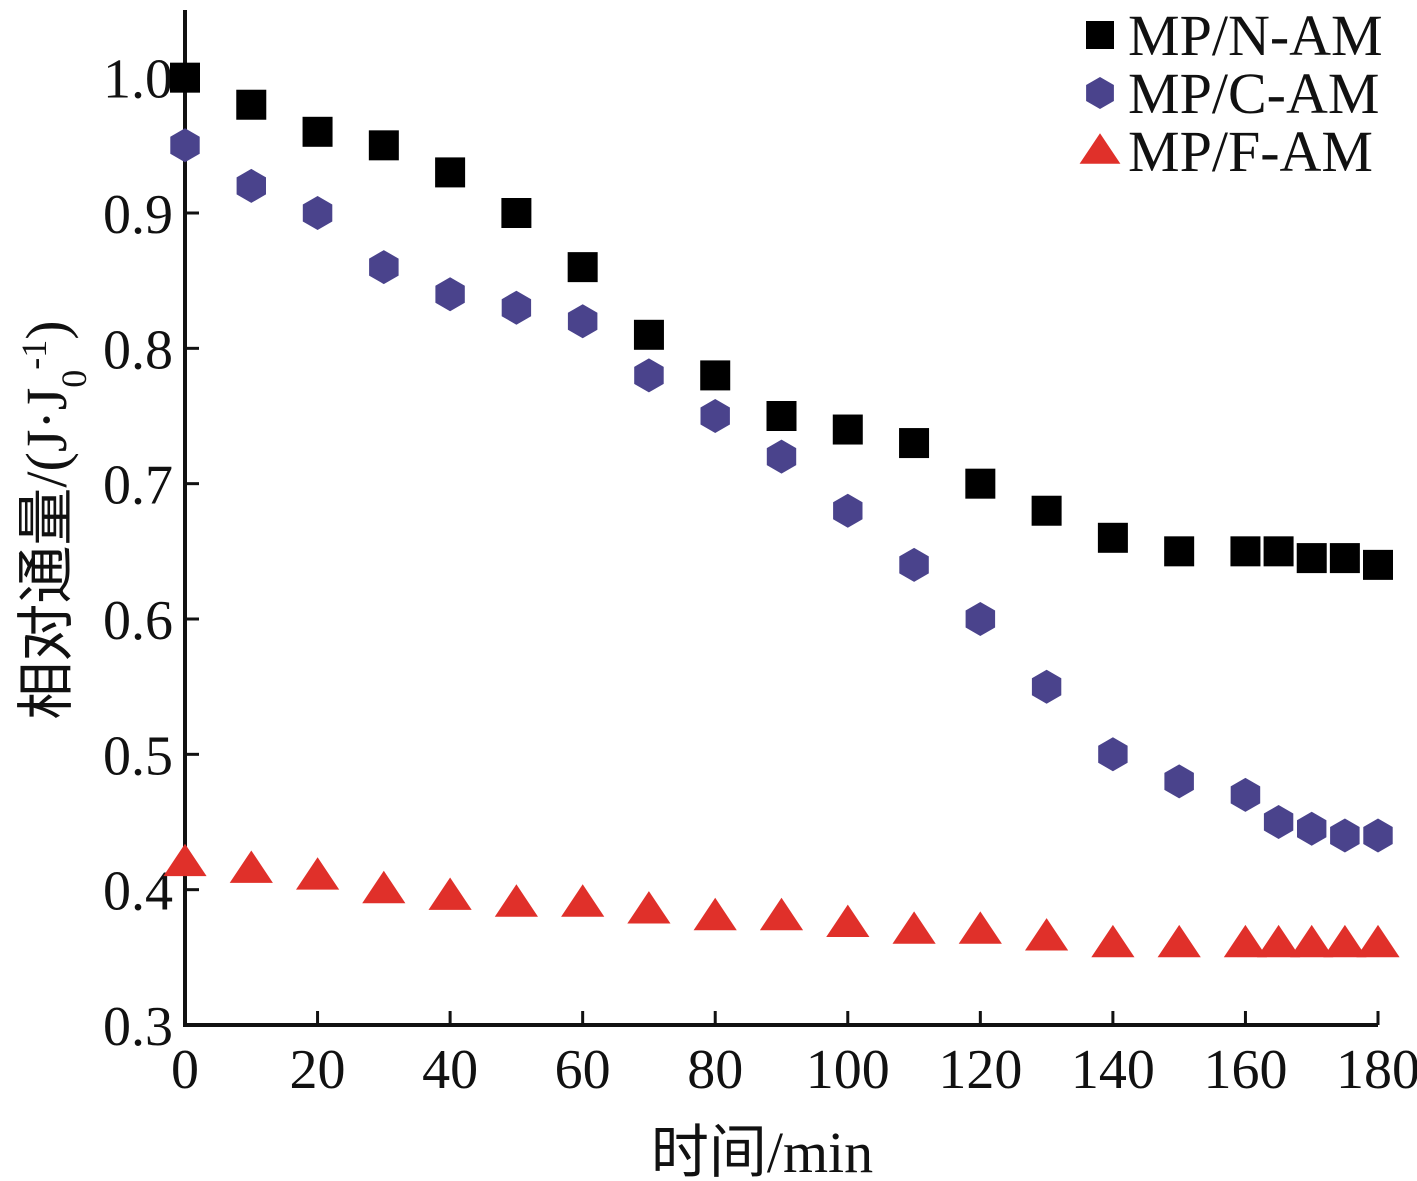  Describe the element at coordinates (450, 1070) in the screenshot. I see `x-tick-label: 40` at that location.